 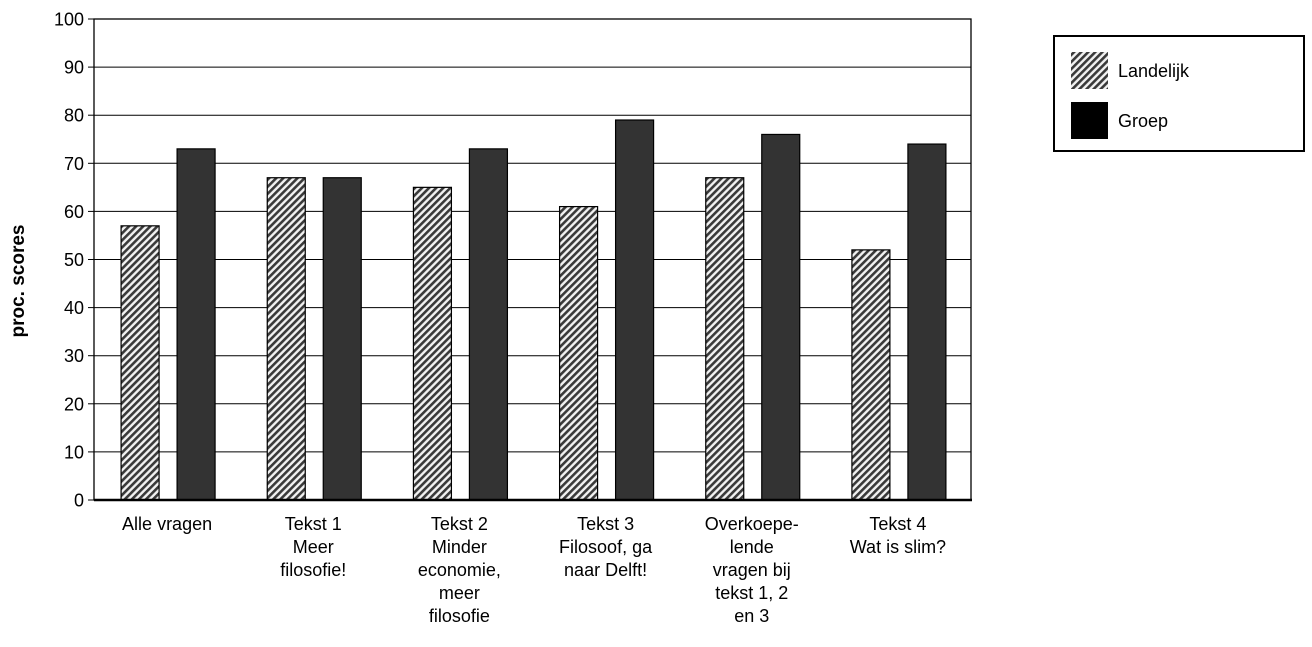 What do you see at coordinates (18, 281) in the screenshot?
I see `y-axis-title: proc. scores` at bounding box center [18, 281].